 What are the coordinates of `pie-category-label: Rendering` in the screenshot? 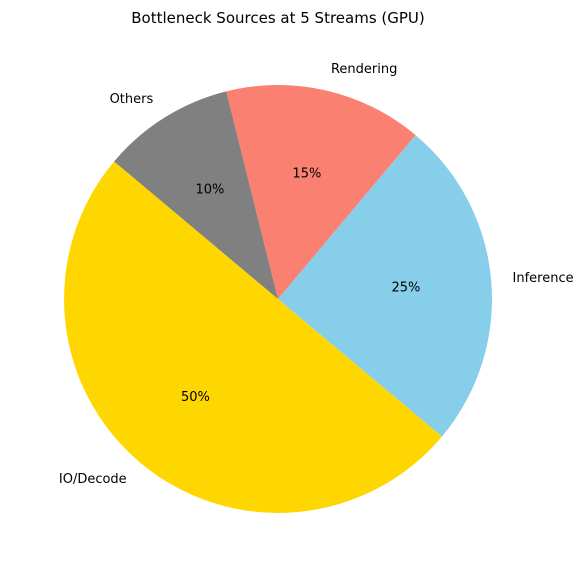 It's located at (364, 69).